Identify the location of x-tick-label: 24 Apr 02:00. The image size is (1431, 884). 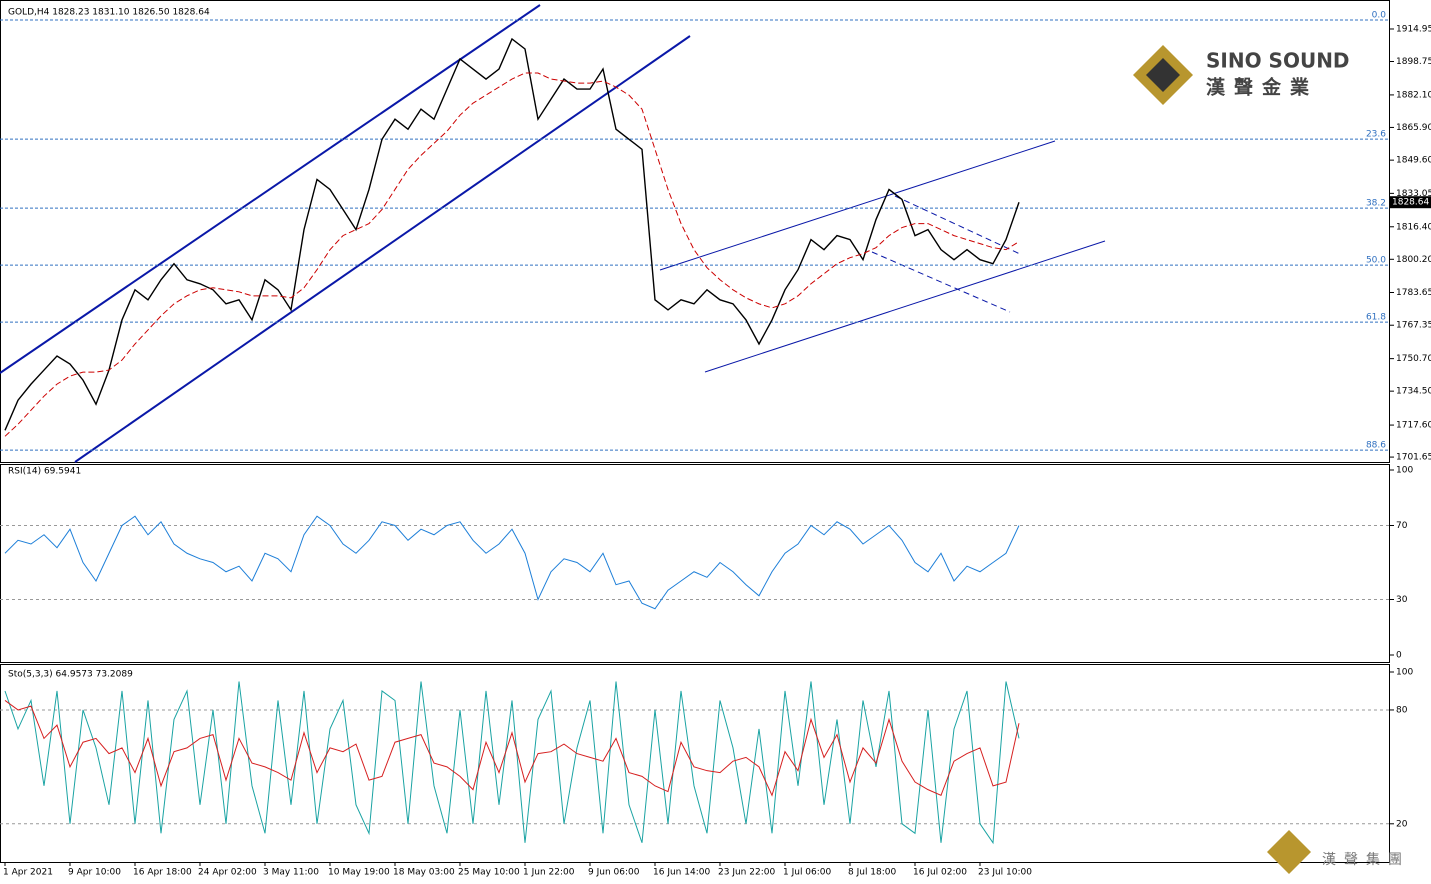
(227, 873).